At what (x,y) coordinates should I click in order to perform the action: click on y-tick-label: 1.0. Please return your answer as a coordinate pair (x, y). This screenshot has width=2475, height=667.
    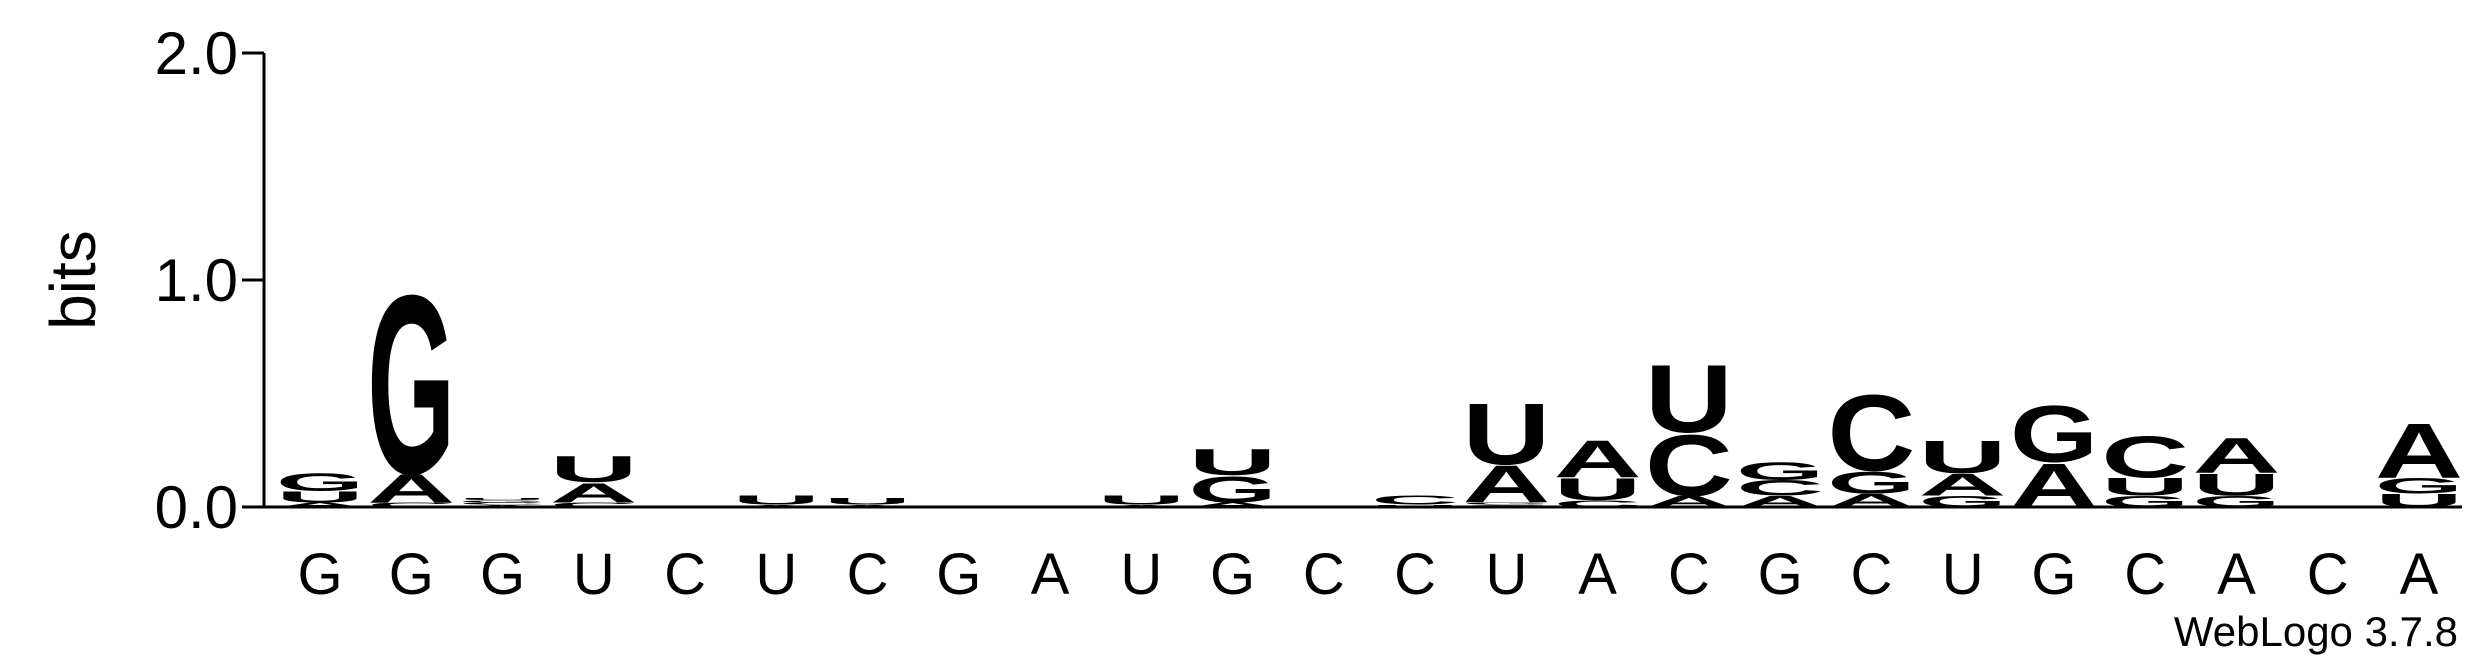
    Looking at the image, I should click on (196, 280).